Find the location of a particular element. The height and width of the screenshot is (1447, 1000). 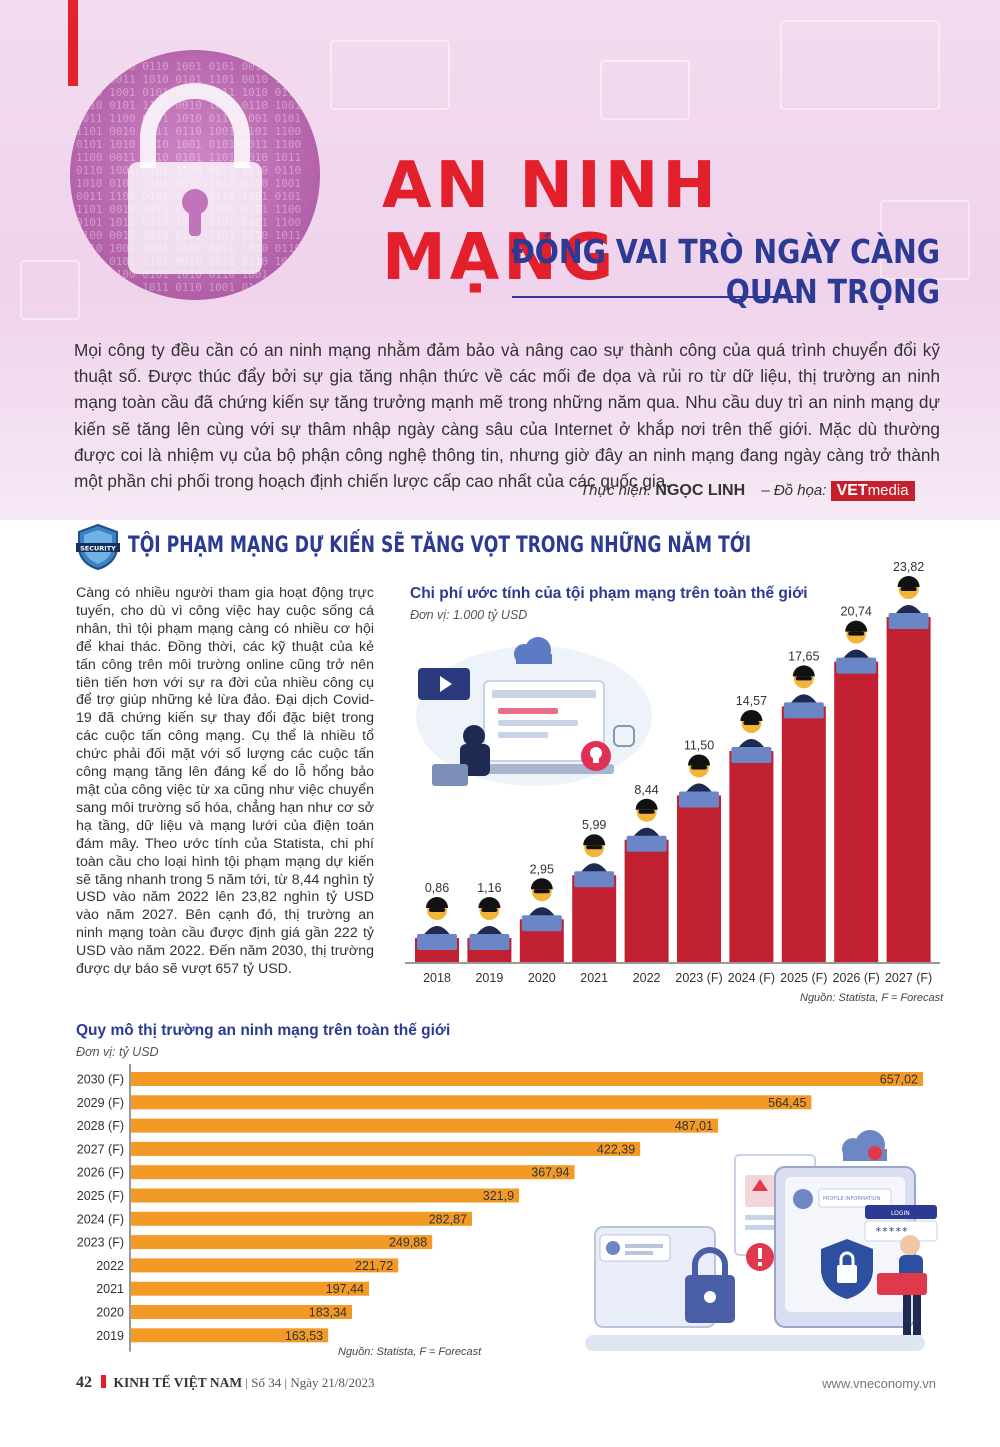

bar-value-label: 0,86 is located at coordinates (437, 888).